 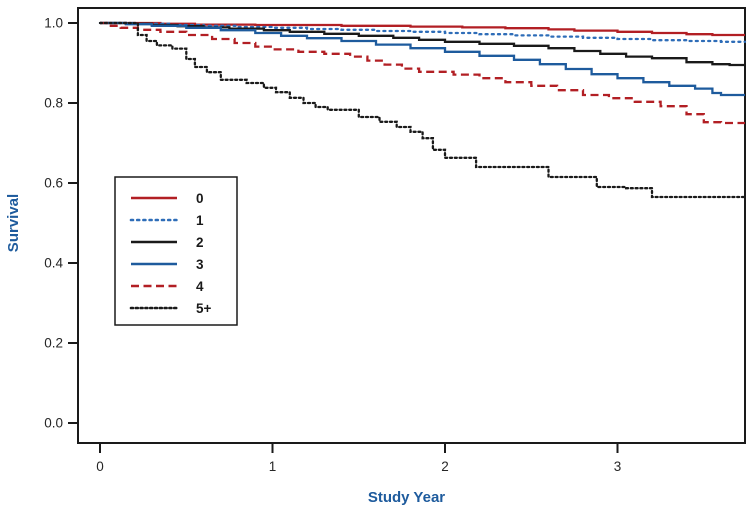 What do you see at coordinates (200, 220) in the screenshot?
I see `legend-label-1: 1` at bounding box center [200, 220].